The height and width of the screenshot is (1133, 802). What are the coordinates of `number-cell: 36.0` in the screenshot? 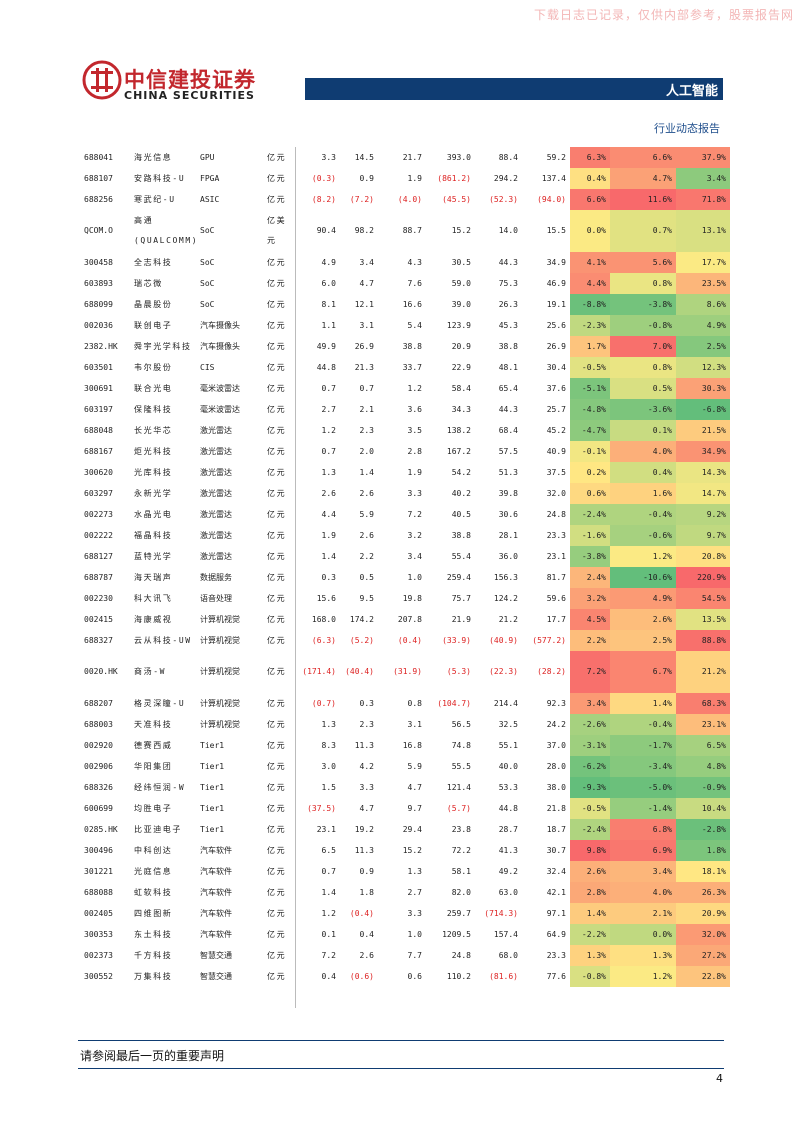 It's located at (508, 556).